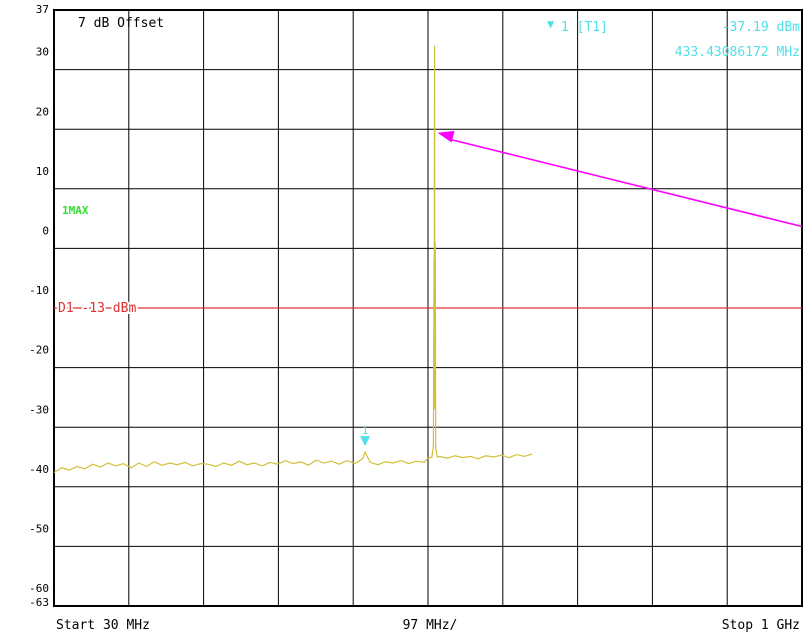  I want to click on offset-label: 7 dB Offset, so click(121, 23).